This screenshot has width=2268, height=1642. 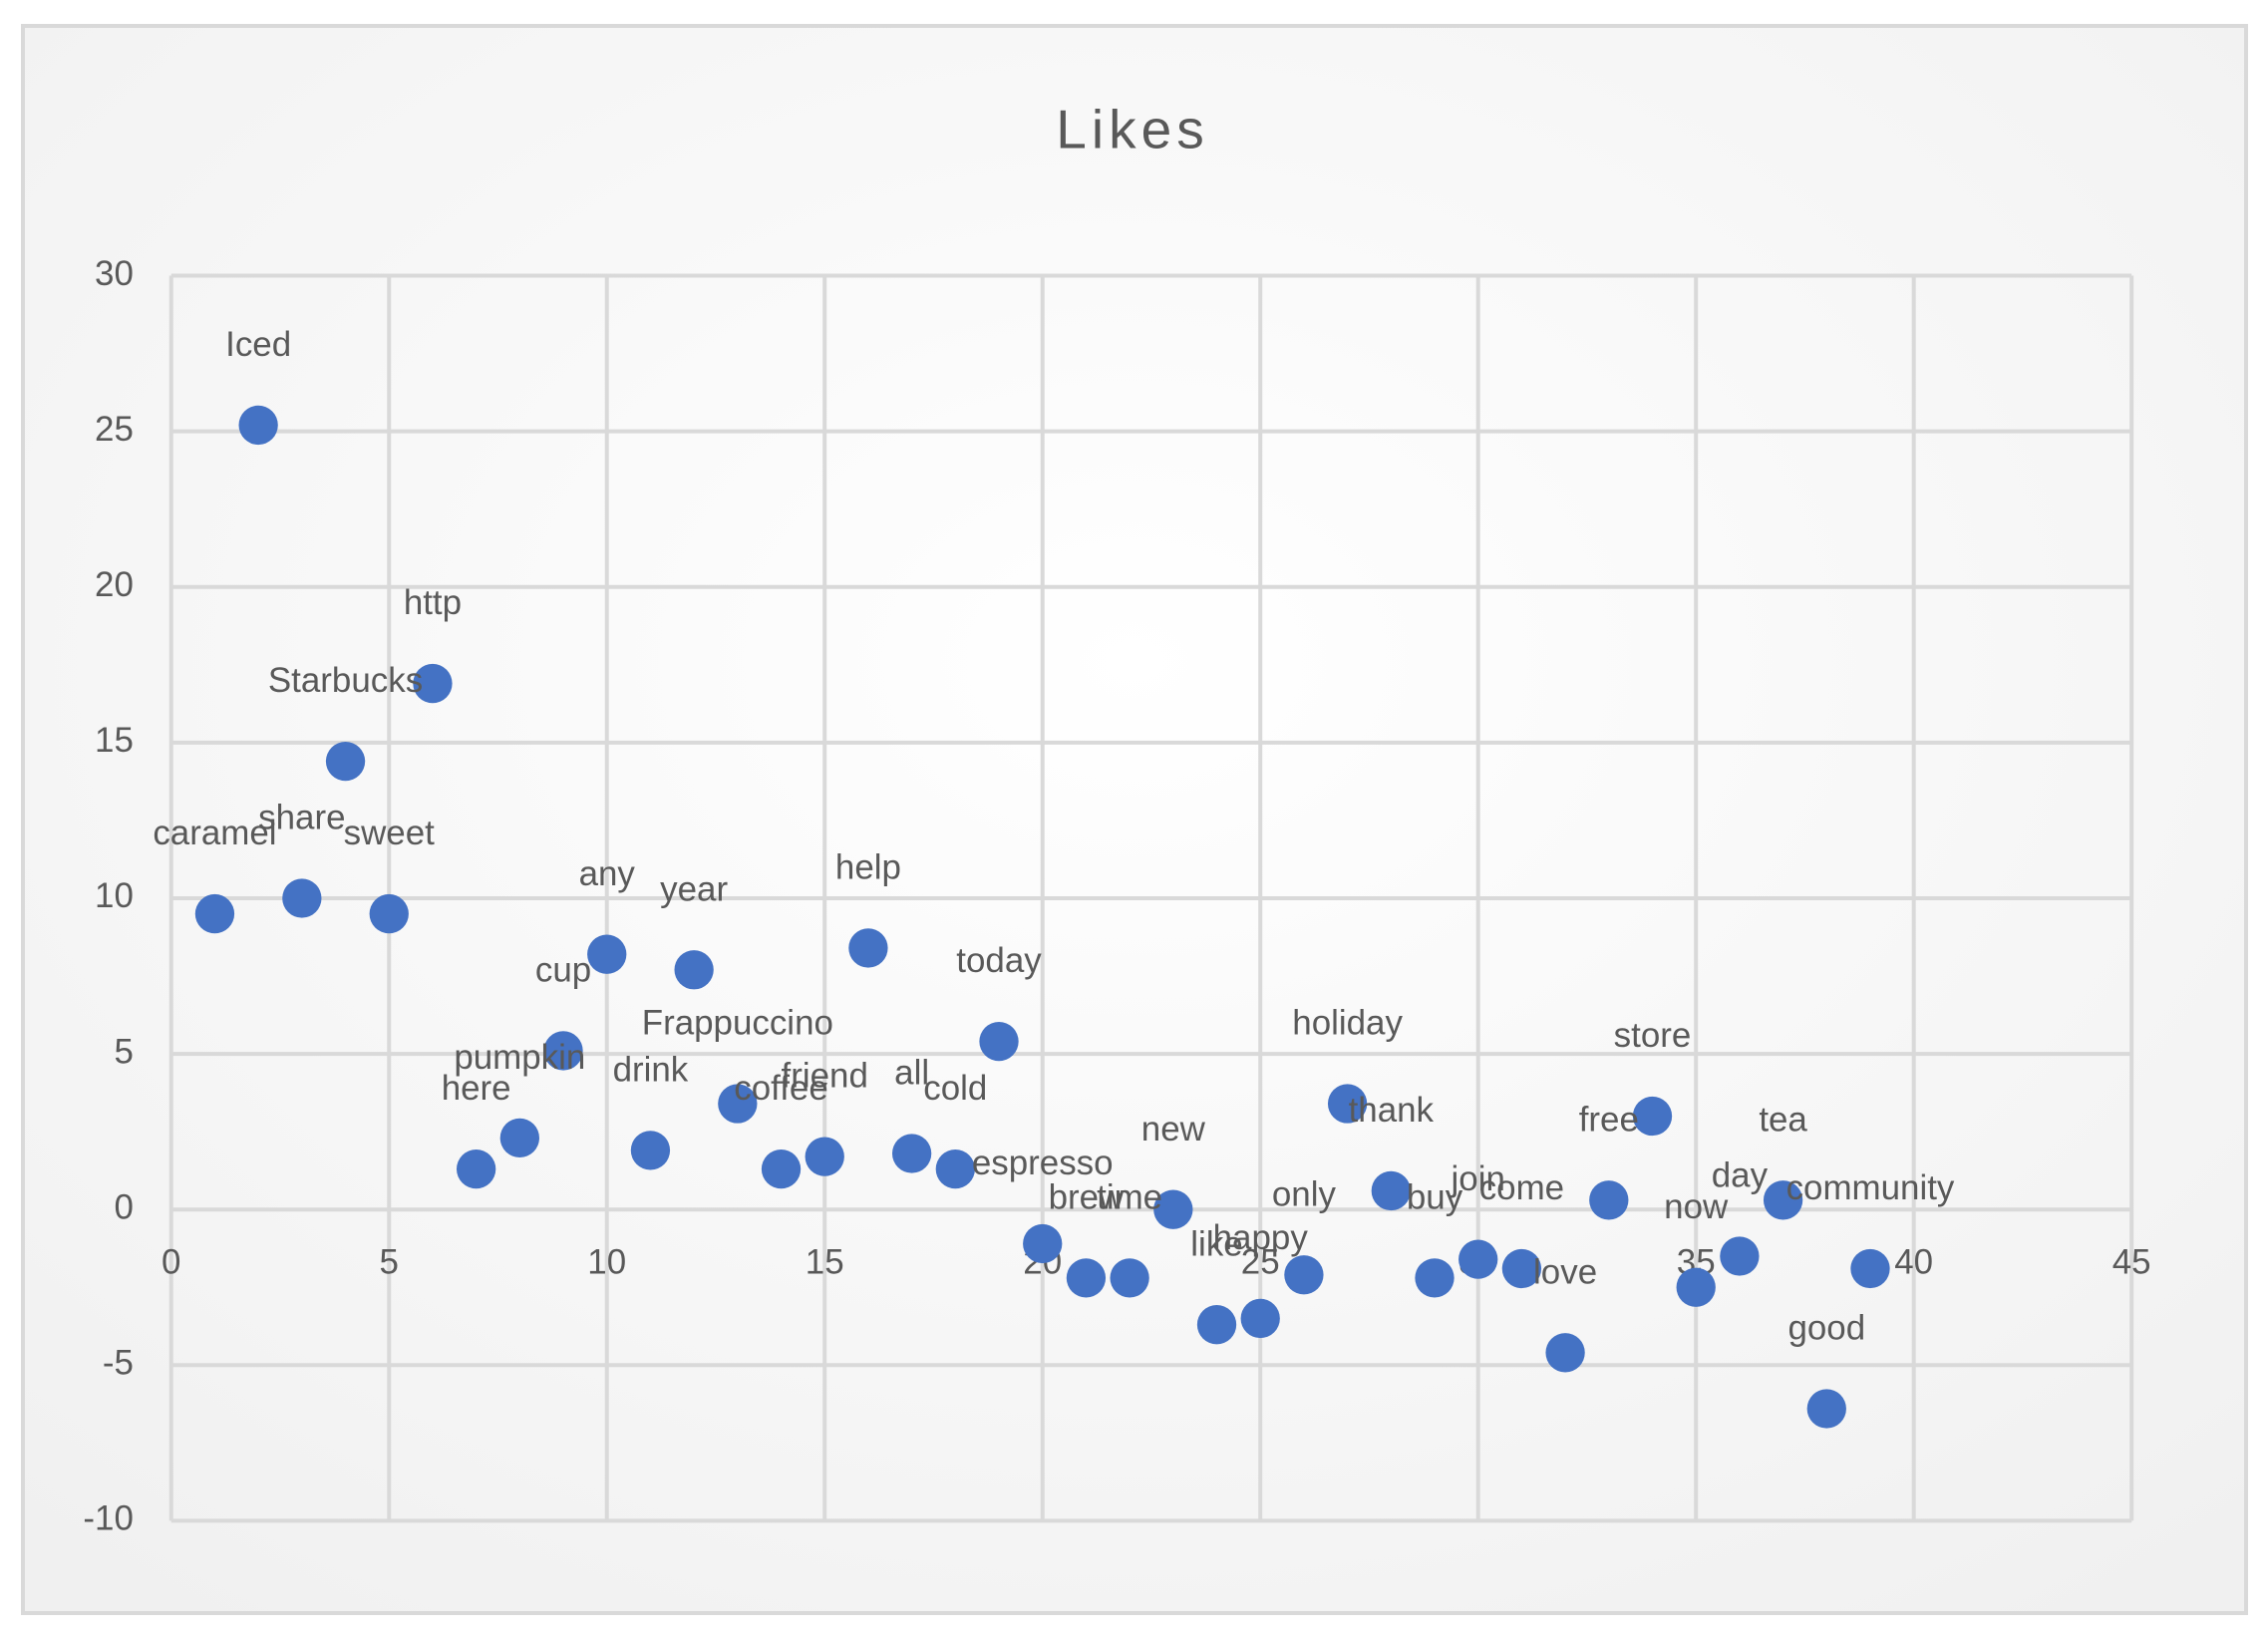 I want to click on y-tick-label: 30, so click(x=114, y=273).